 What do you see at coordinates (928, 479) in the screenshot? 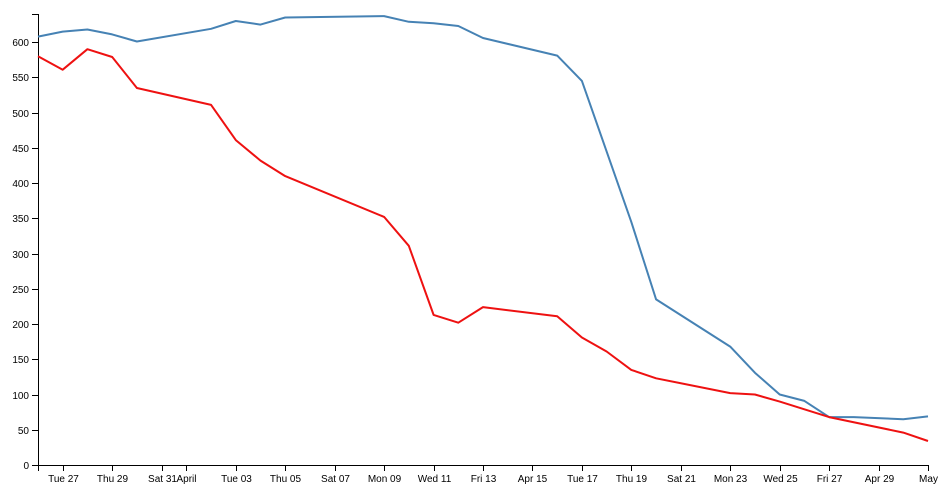
I see `x-tick-label: May` at bounding box center [928, 479].